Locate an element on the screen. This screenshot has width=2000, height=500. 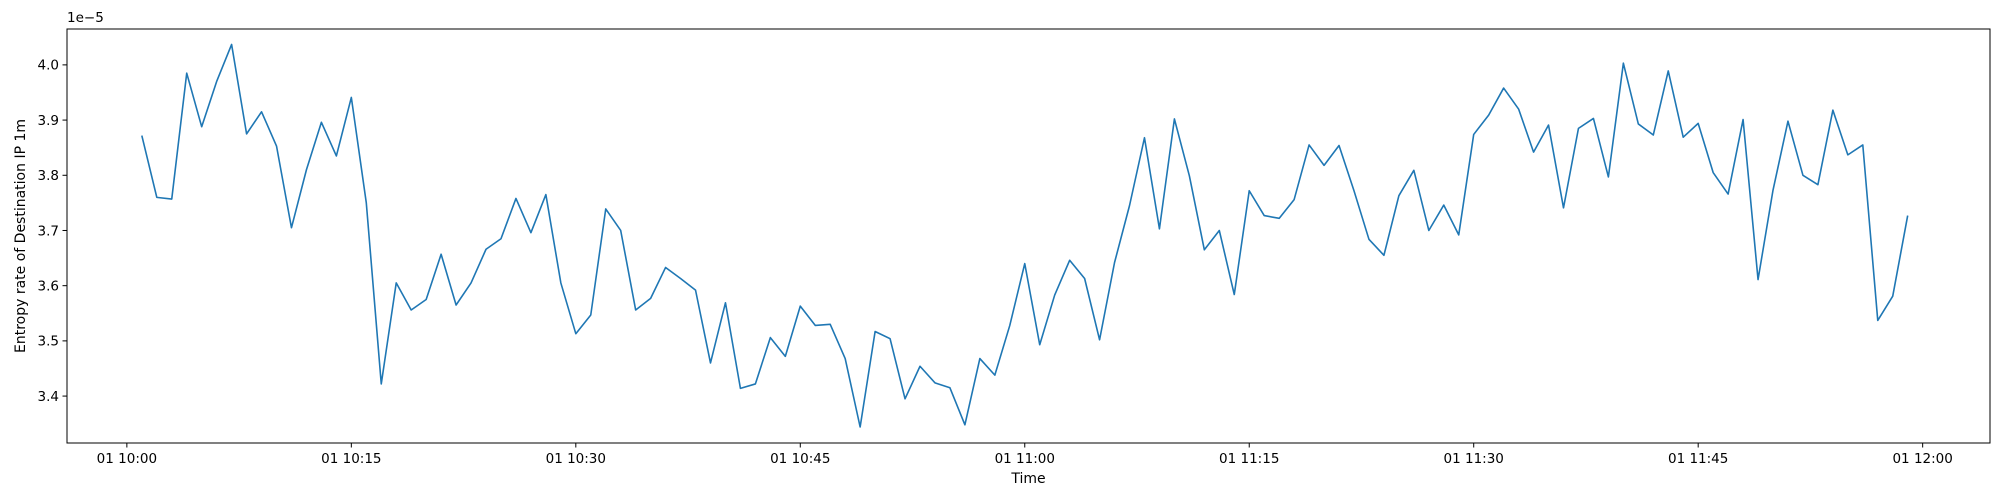
x-tick-label: 01 10:15 is located at coordinates (351, 459).